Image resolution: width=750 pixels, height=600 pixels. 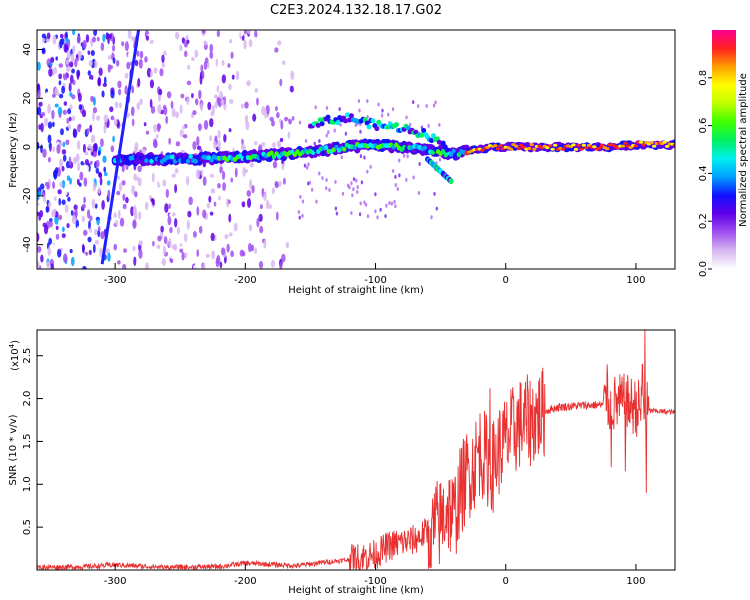 What do you see at coordinates (27, 147) in the screenshot?
I see `spectrogram-y-tick-label: 0` at bounding box center [27, 147].